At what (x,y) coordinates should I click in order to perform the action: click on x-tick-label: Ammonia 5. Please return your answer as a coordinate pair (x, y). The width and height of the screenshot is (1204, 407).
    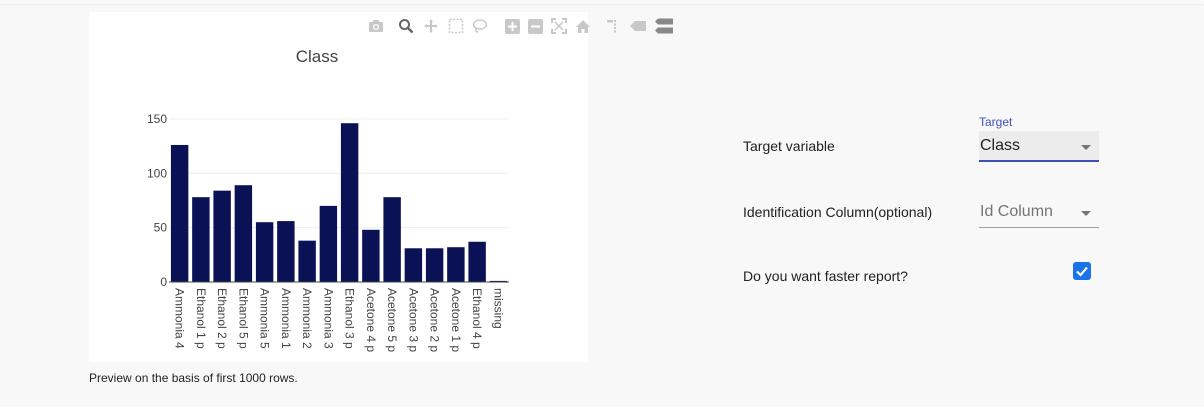
    Looking at the image, I should click on (265, 318).